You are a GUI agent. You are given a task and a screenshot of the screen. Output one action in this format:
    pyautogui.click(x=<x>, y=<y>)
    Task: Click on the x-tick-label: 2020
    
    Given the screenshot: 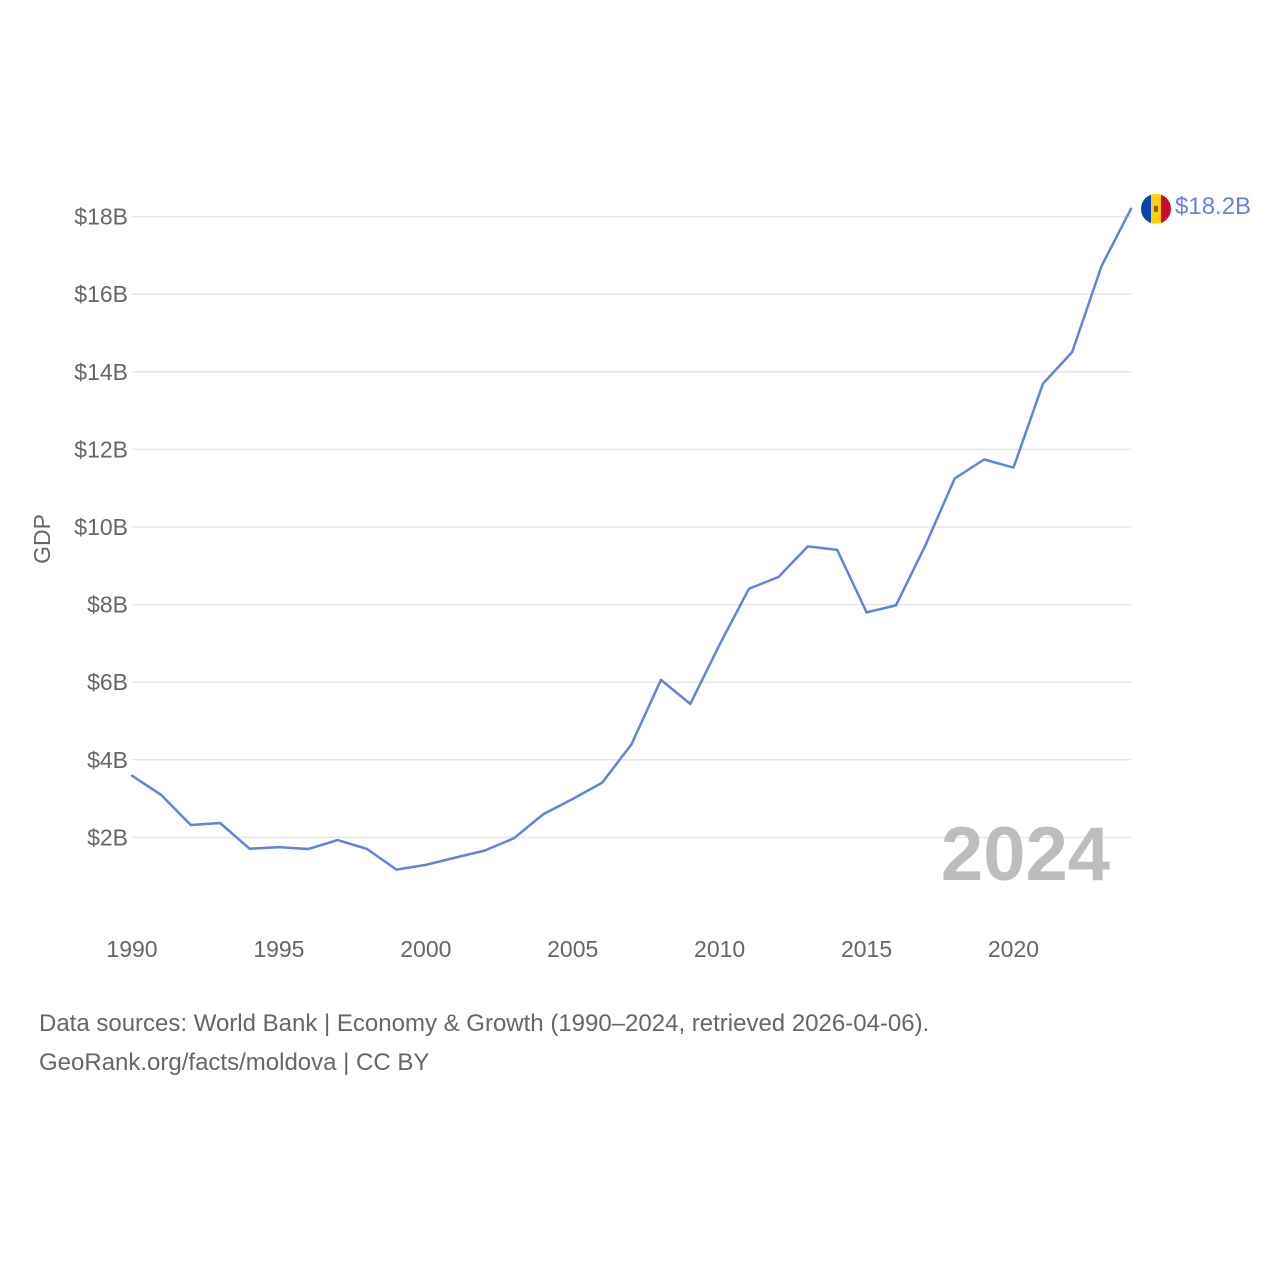 What is the action you would take?
    pyautogui.click(x=1013, y=949)
    